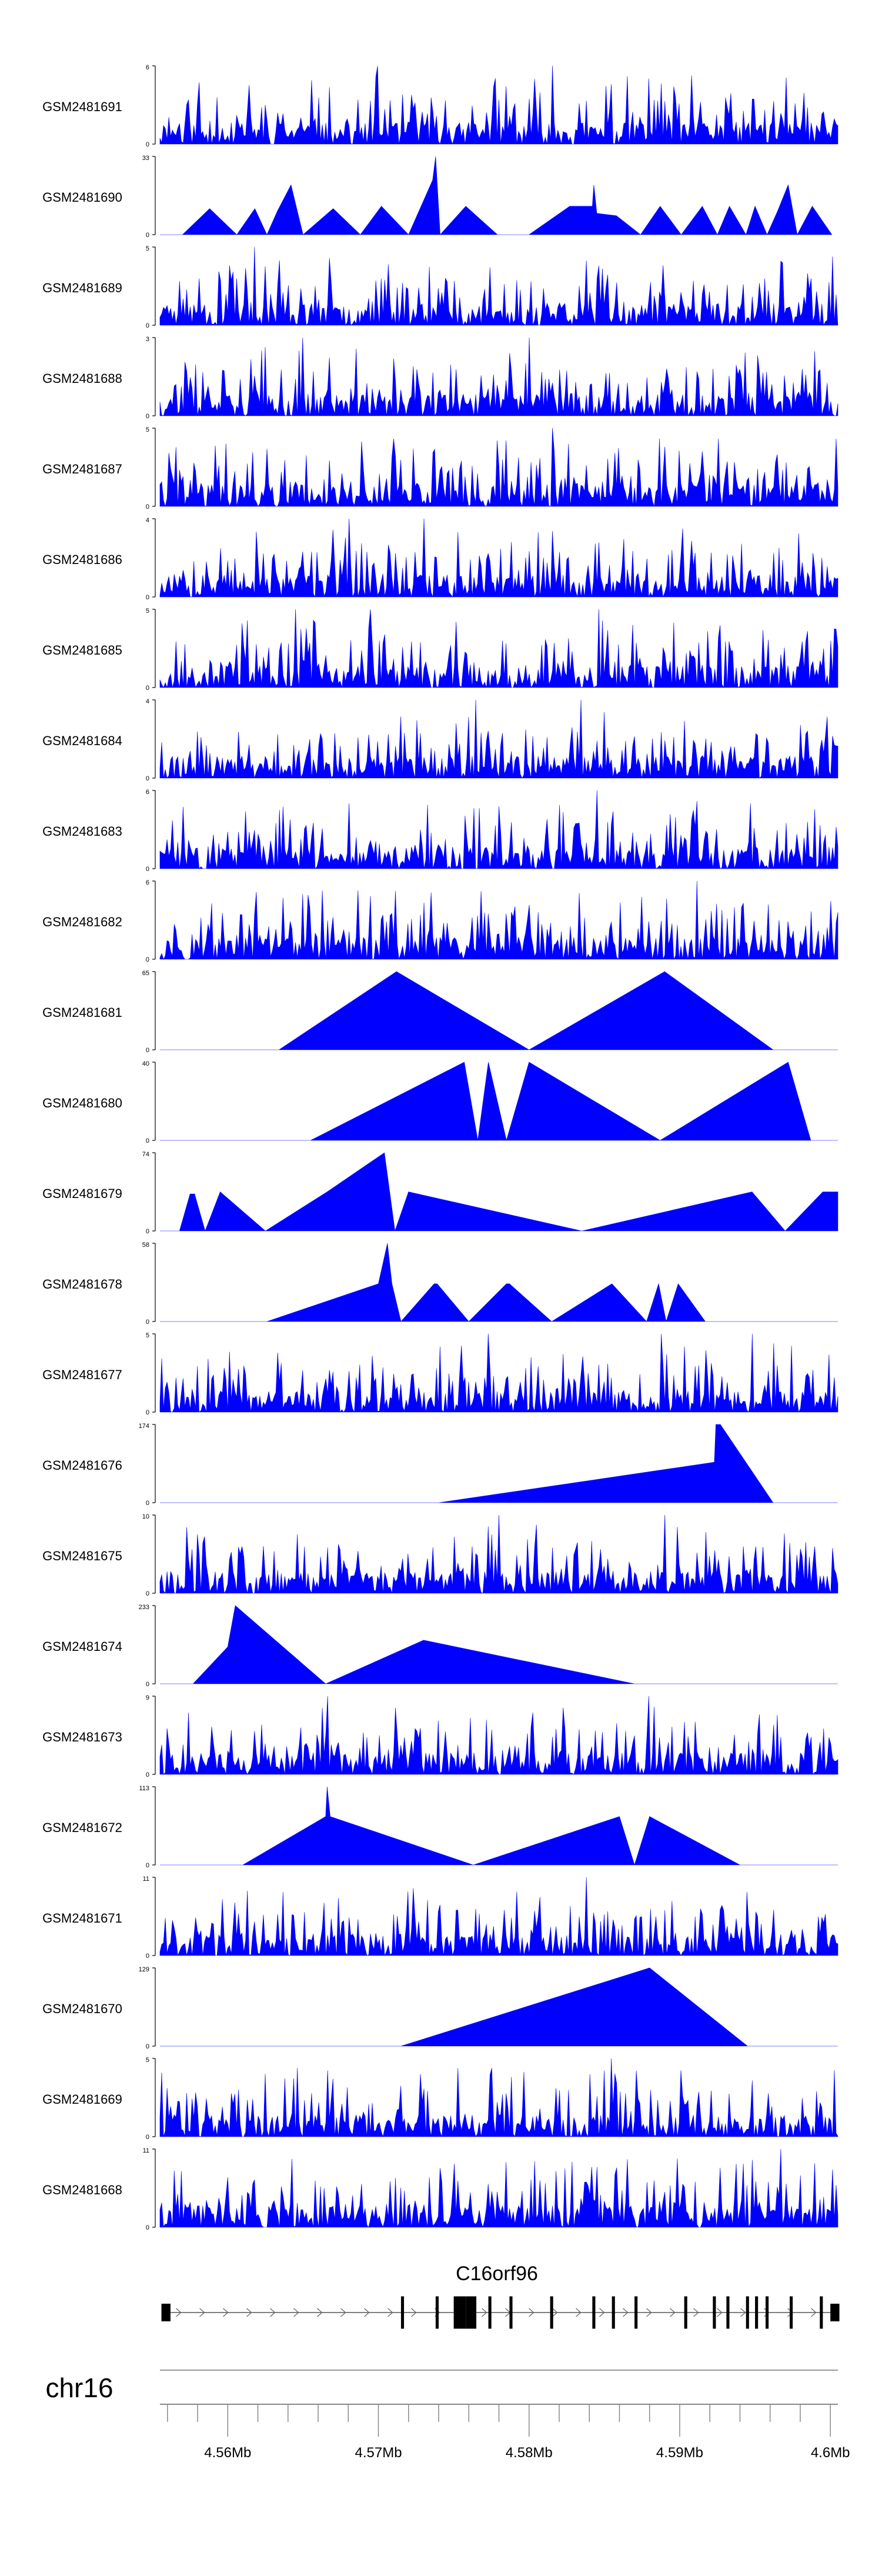  Describe the element at coordinates (147, 1140) in the screenshot. I see `y-tick-label-zero-gsm2481680: 0` at that location.